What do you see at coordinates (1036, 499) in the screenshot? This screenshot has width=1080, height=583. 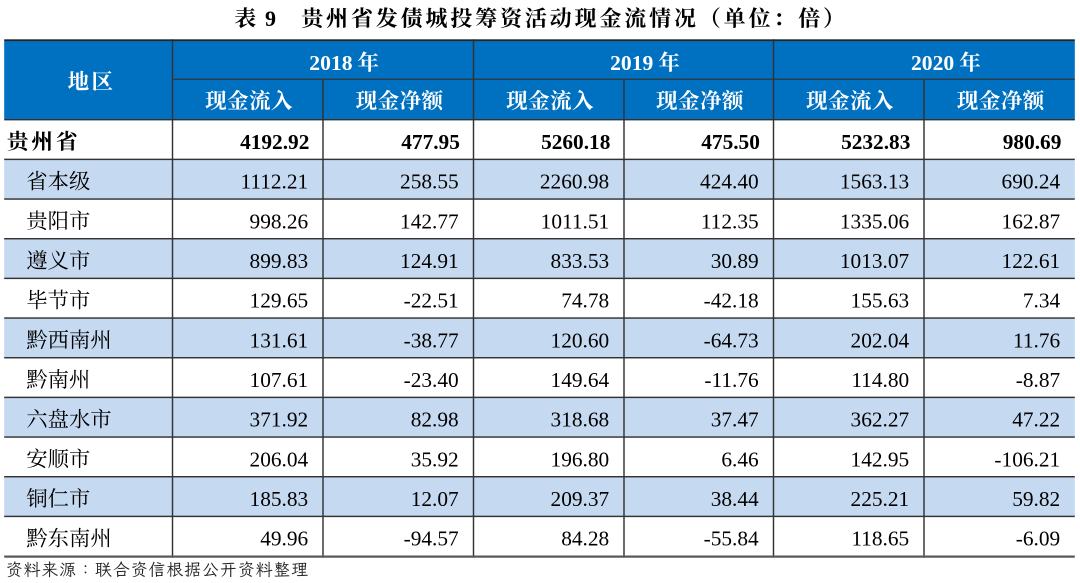 I see `svg-text: 59.82` at bounding box center [1036, 499].